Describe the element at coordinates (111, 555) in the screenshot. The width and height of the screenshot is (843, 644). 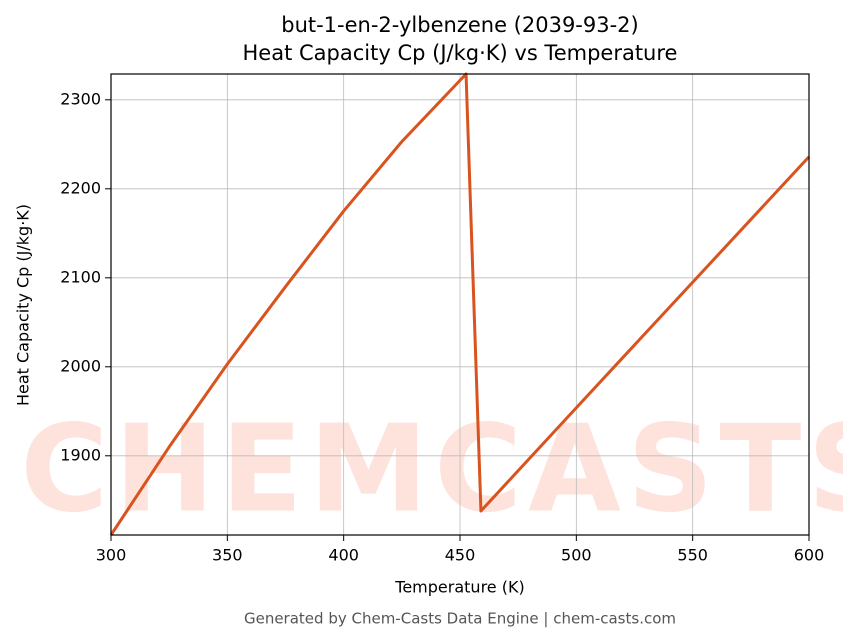
I see `x-tick-label: 300` at that location.